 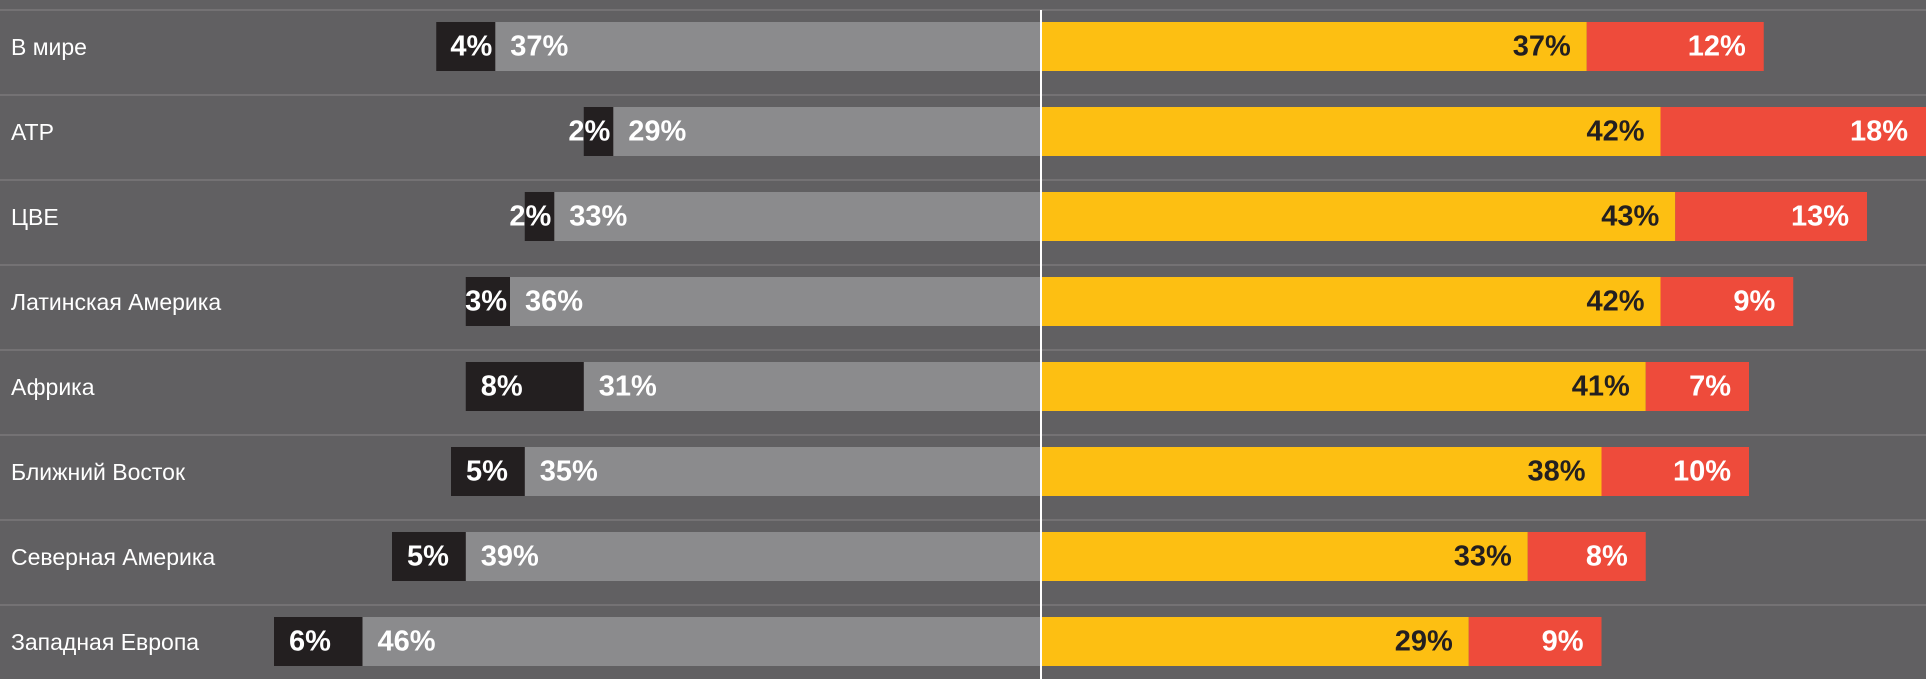 What do you see at coordinates (1710, 387) in the screenshot?
I see `value-label: 7%` at bounding box center [1710, 387].